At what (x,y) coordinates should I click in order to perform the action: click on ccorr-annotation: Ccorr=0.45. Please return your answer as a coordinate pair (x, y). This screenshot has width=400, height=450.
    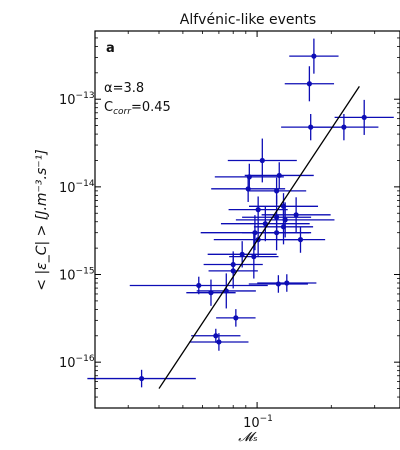
    Looking at the image, I should click on (137, 108).